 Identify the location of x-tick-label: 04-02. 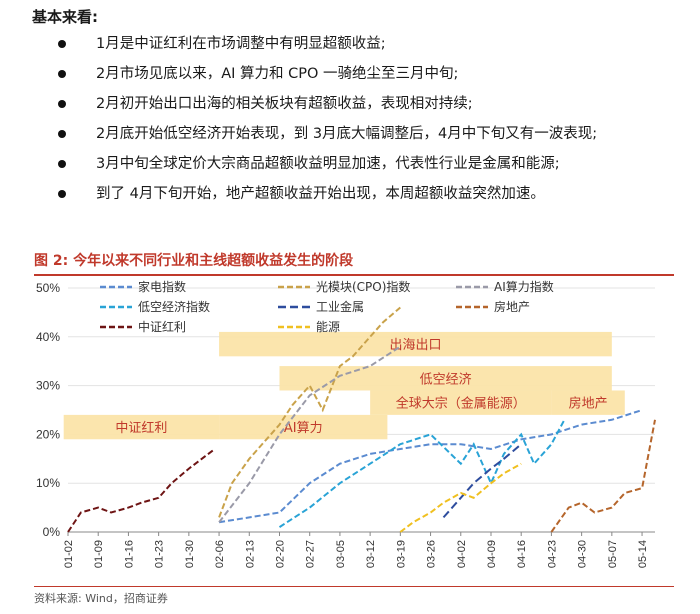
(462, 554).